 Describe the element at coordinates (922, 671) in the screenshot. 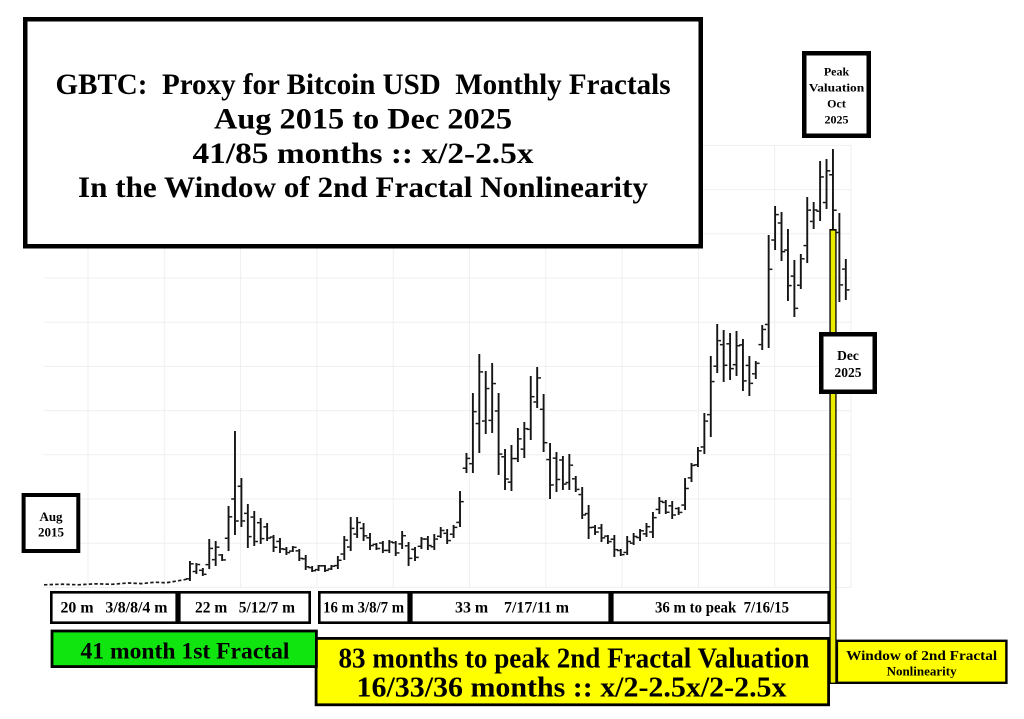

I see `svg-text: Nonlinearity` at that location.